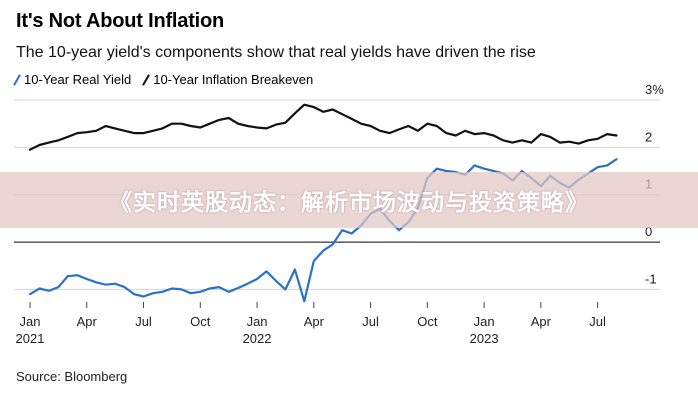 The width and height of the screenshot is (698, 400). Describe the element at coordinates (78, 79) in the screenshot. I see `legend-label-real-yield: 10-Year Real Yield` at that location.